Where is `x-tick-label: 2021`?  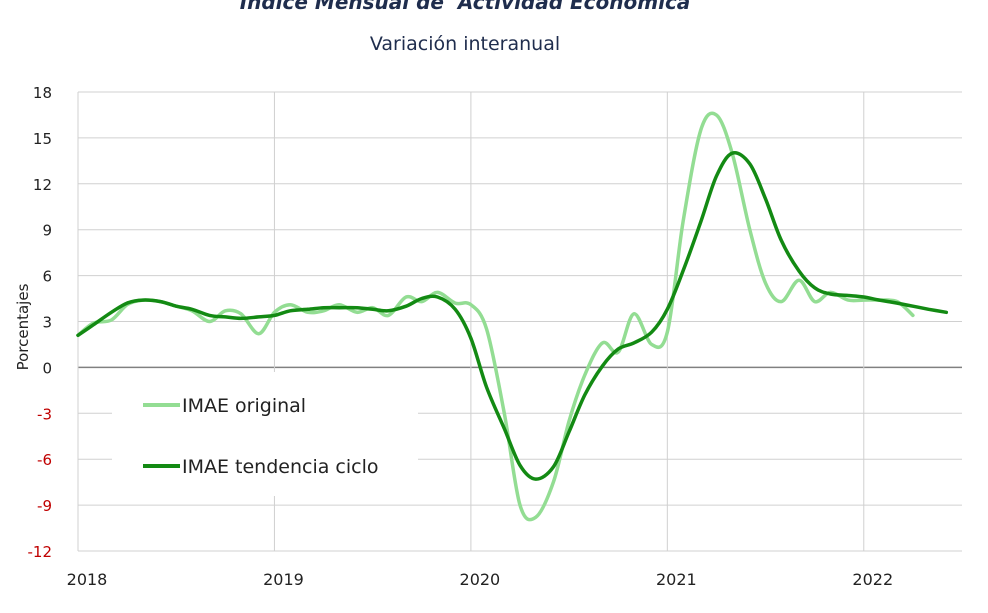 x-tick-label: 2021 is located at coordinates (676, 579).